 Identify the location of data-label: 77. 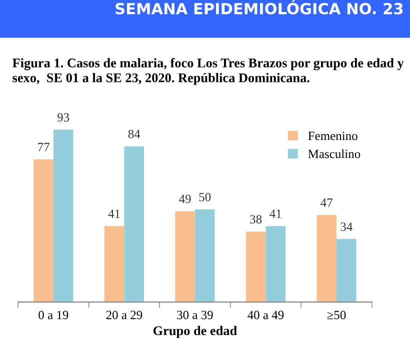
(44, 147).